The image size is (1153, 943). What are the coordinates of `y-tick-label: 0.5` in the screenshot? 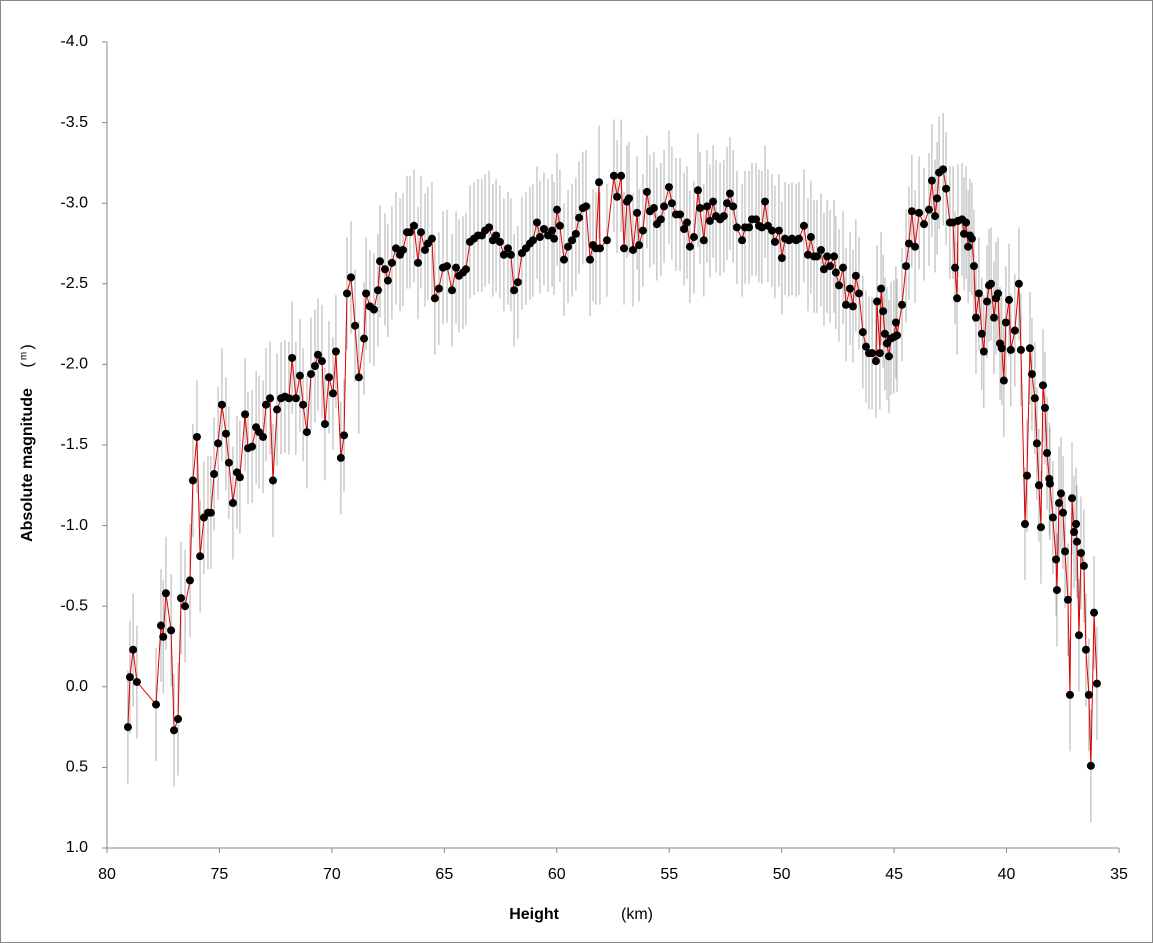 It's located at (77, 767).